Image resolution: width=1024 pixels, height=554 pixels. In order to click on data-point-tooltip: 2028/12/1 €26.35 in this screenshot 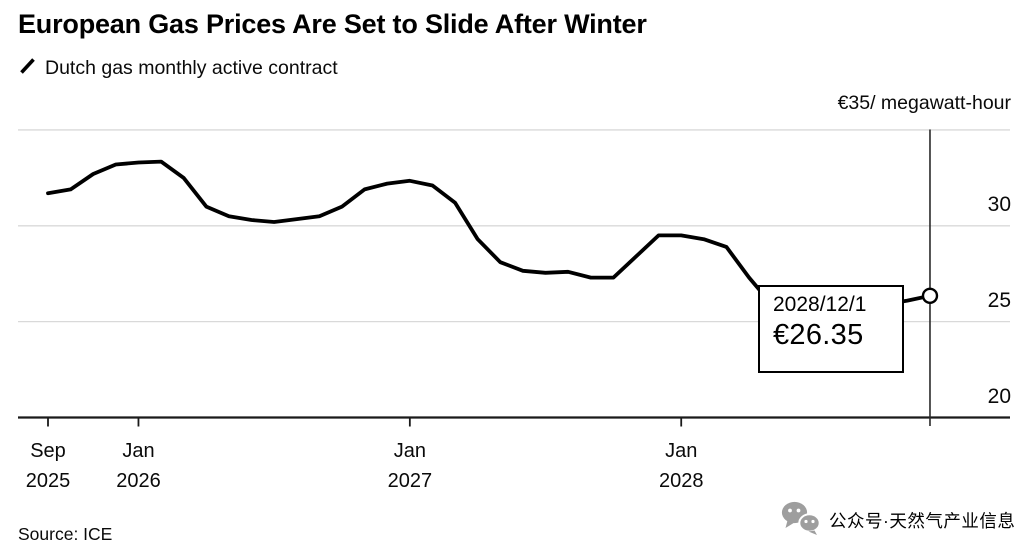, I will do `click(831, 329)`.